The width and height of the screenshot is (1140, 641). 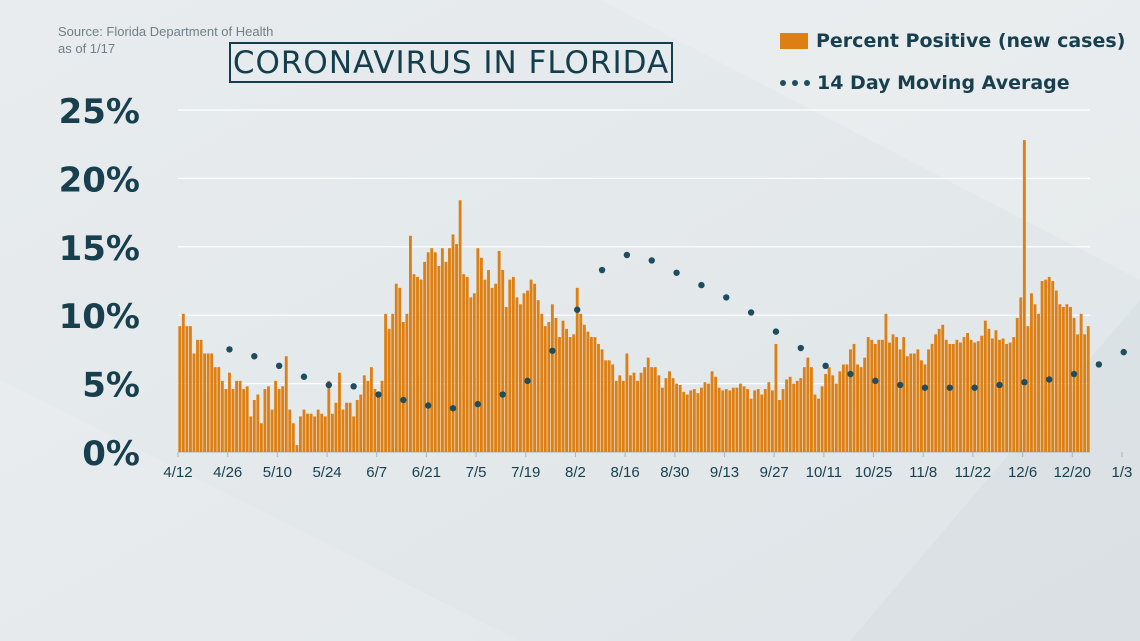 What do you see at coordinates (943, 83) in the screenshot?
I see `legend-label-moving-average: 14 Day Moving Average` at bounding box center [943, 83].